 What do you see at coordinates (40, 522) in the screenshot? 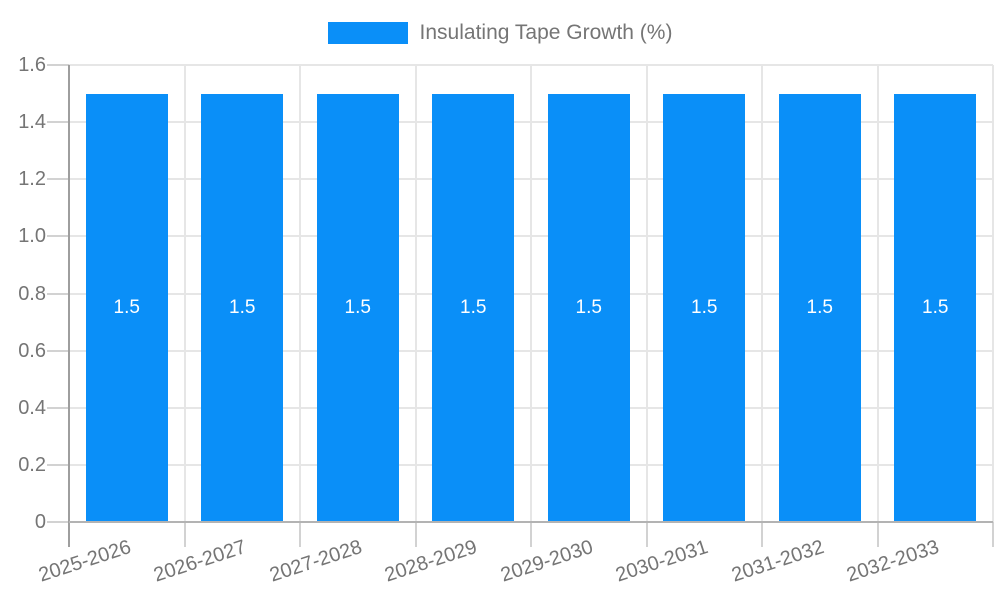
I see `y-axis-label: 0` at bounding box center [40, 522].